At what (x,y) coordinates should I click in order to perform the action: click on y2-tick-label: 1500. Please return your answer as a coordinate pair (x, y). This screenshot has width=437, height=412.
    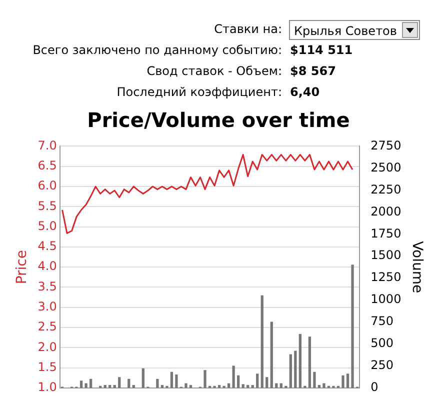
    Looking at the image, I should click on (386, 255).